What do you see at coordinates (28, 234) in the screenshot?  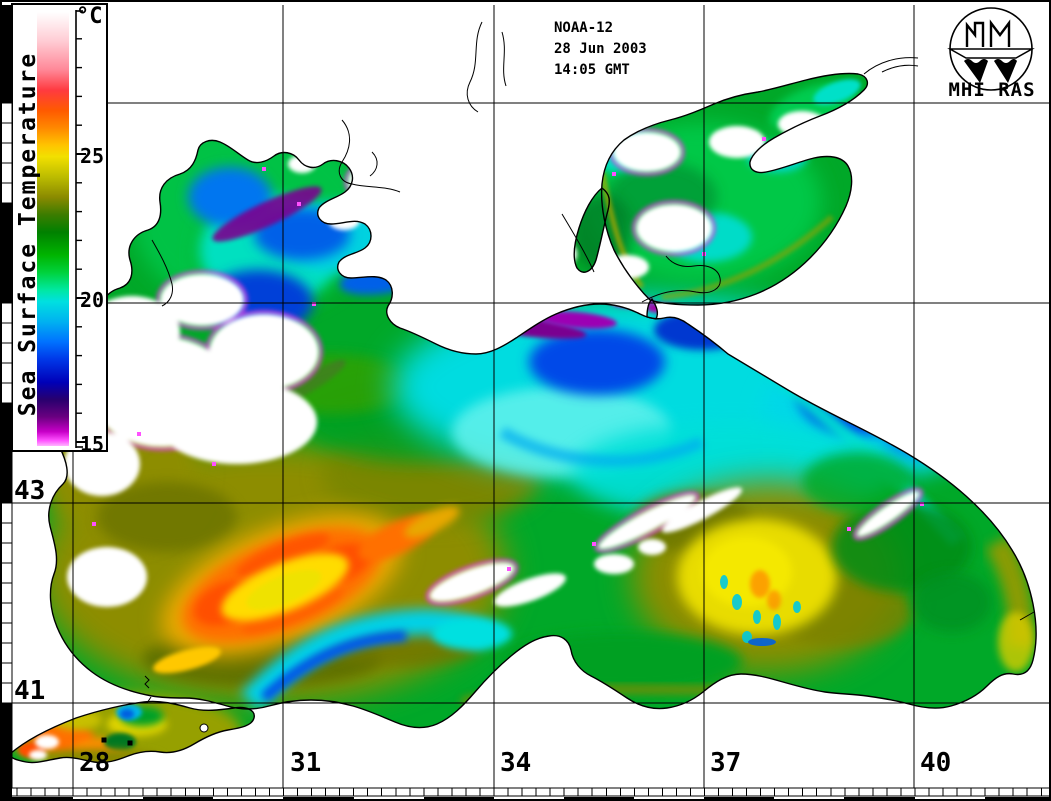 I see `colorbar-title: Sea Surface Temperature` at bounding box center [28, 234].